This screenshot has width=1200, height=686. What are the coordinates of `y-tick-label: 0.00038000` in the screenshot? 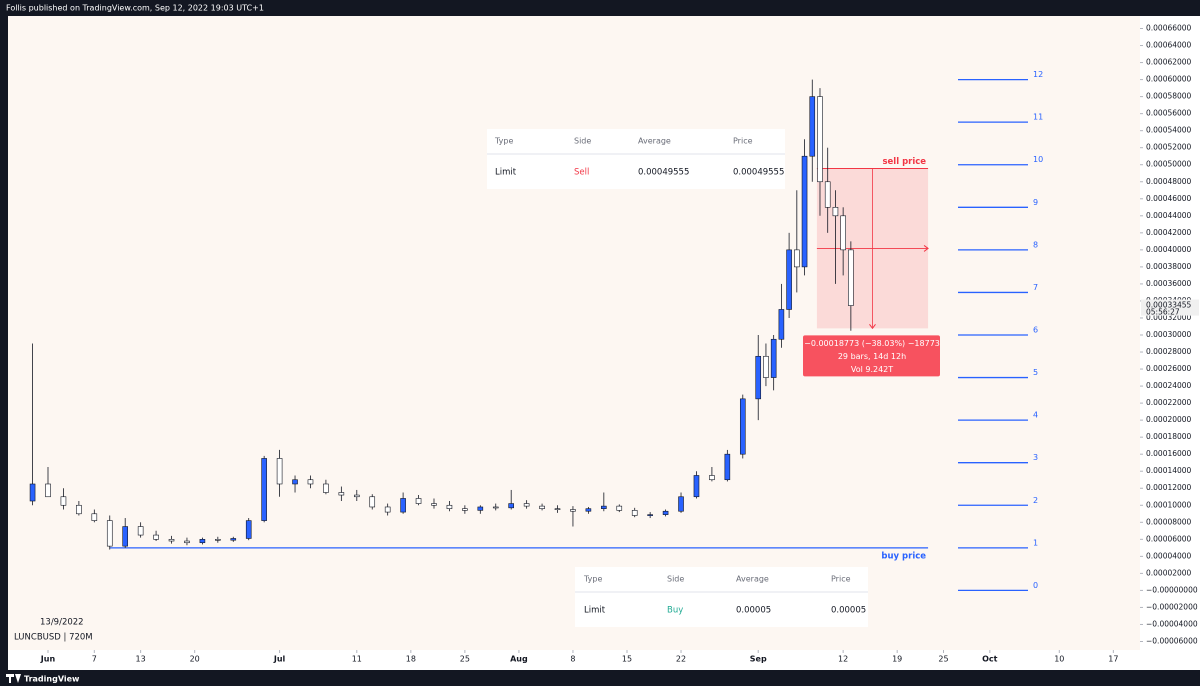 It's located at (1169, 266).